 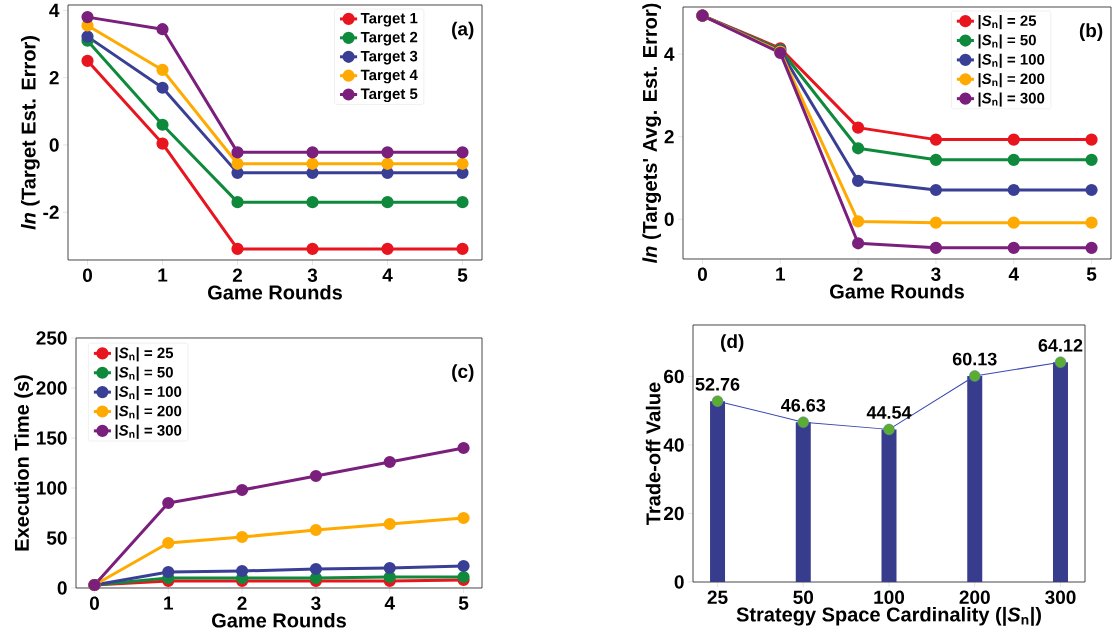 I want to click on y-axis-title: ln (Targets' Avg. Est. Error), so click(x=652, y=133).